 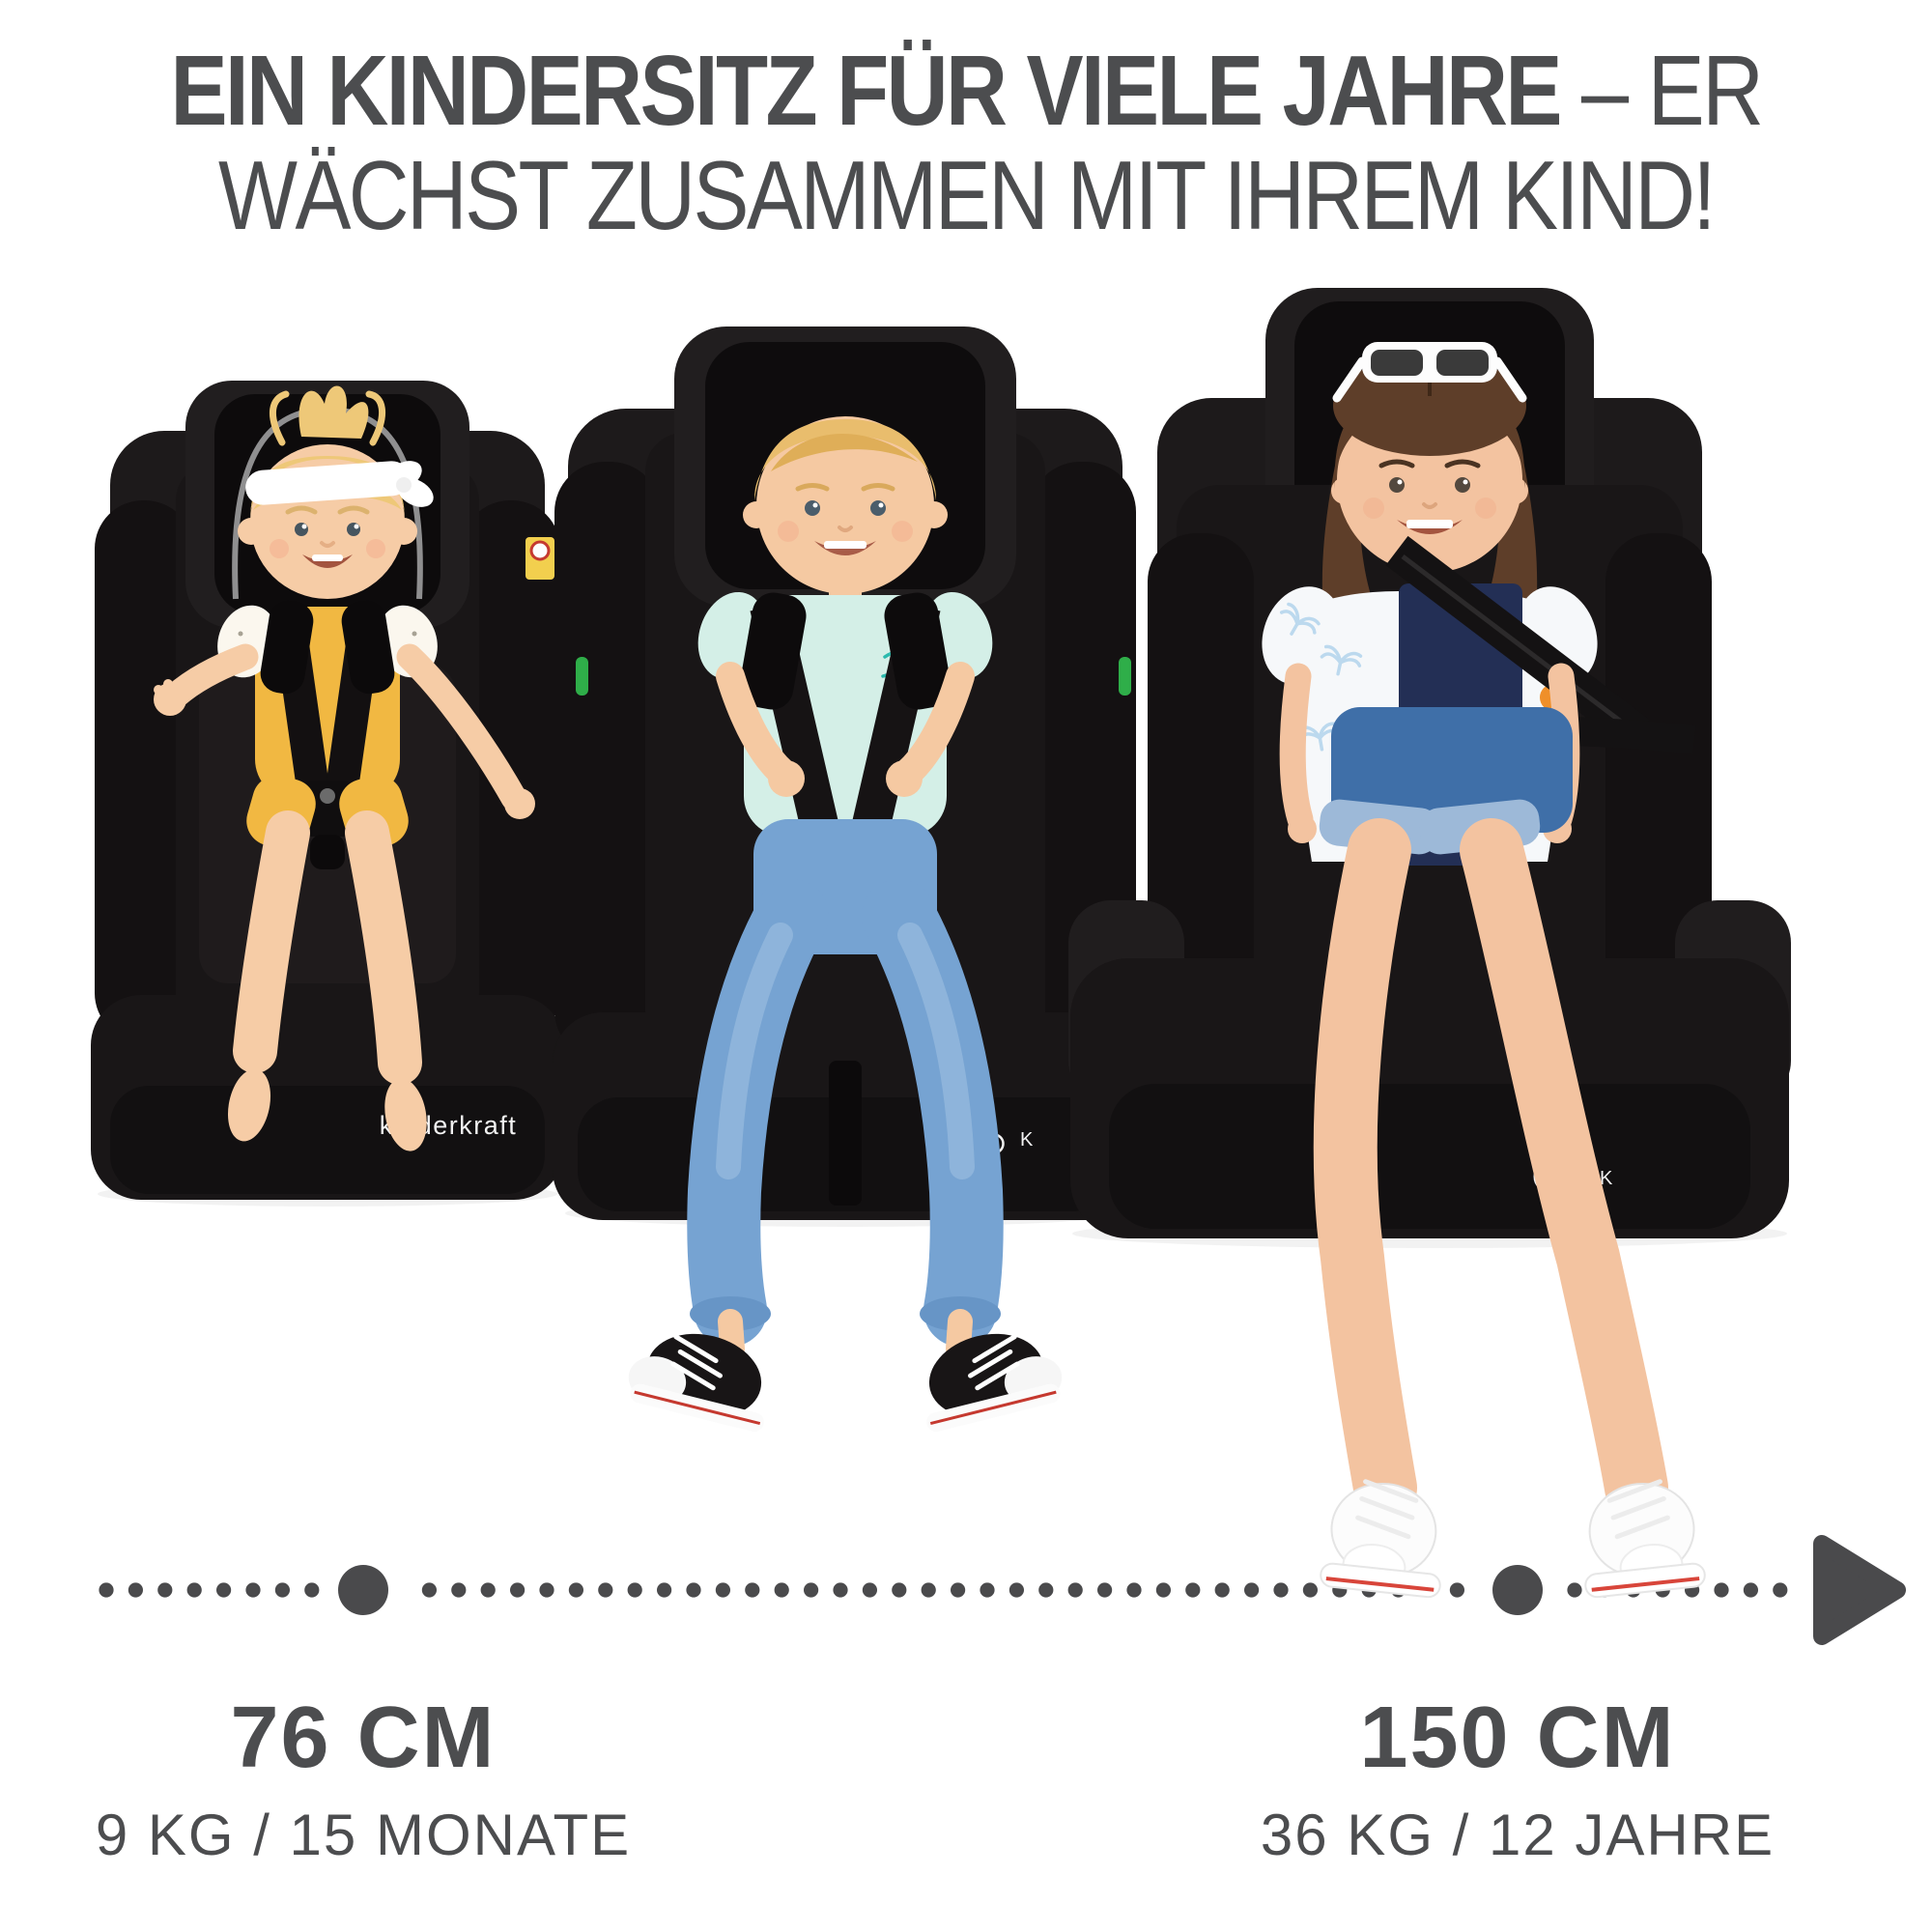 I want to click on headline-line1: EIN KINDERSITZ FÜR VIELE JAHRE – ER, so click(x=966, y=90).